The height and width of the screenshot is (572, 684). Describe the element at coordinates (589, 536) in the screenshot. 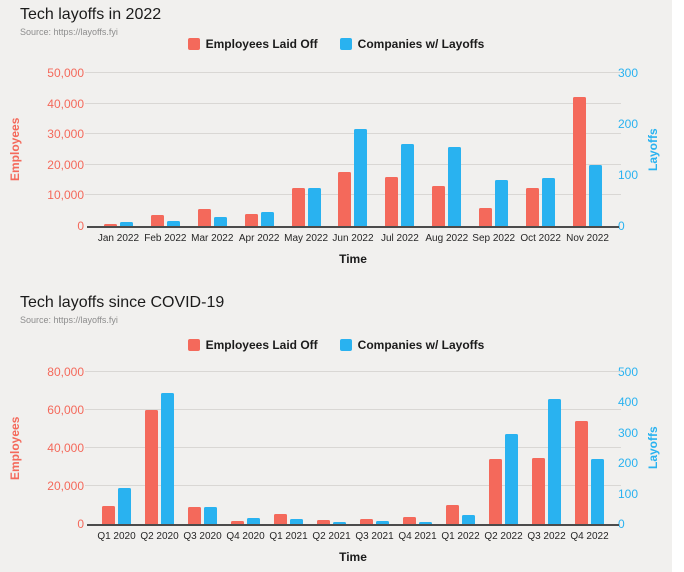

I see `x-tick-label: Q4 2022` at that location.